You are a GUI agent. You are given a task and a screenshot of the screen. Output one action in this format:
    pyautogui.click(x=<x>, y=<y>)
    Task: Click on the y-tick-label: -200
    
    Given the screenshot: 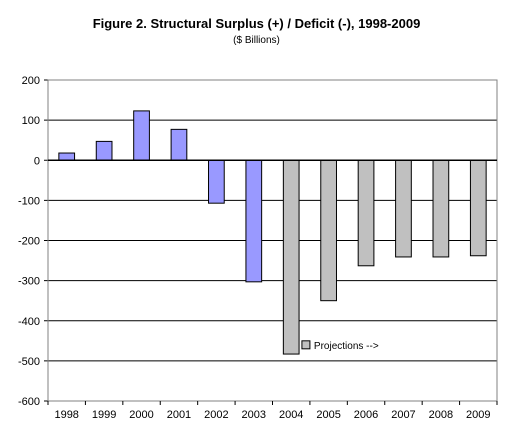 What is the action you would take?
    pyautogui.click(x=29, y=242)
    